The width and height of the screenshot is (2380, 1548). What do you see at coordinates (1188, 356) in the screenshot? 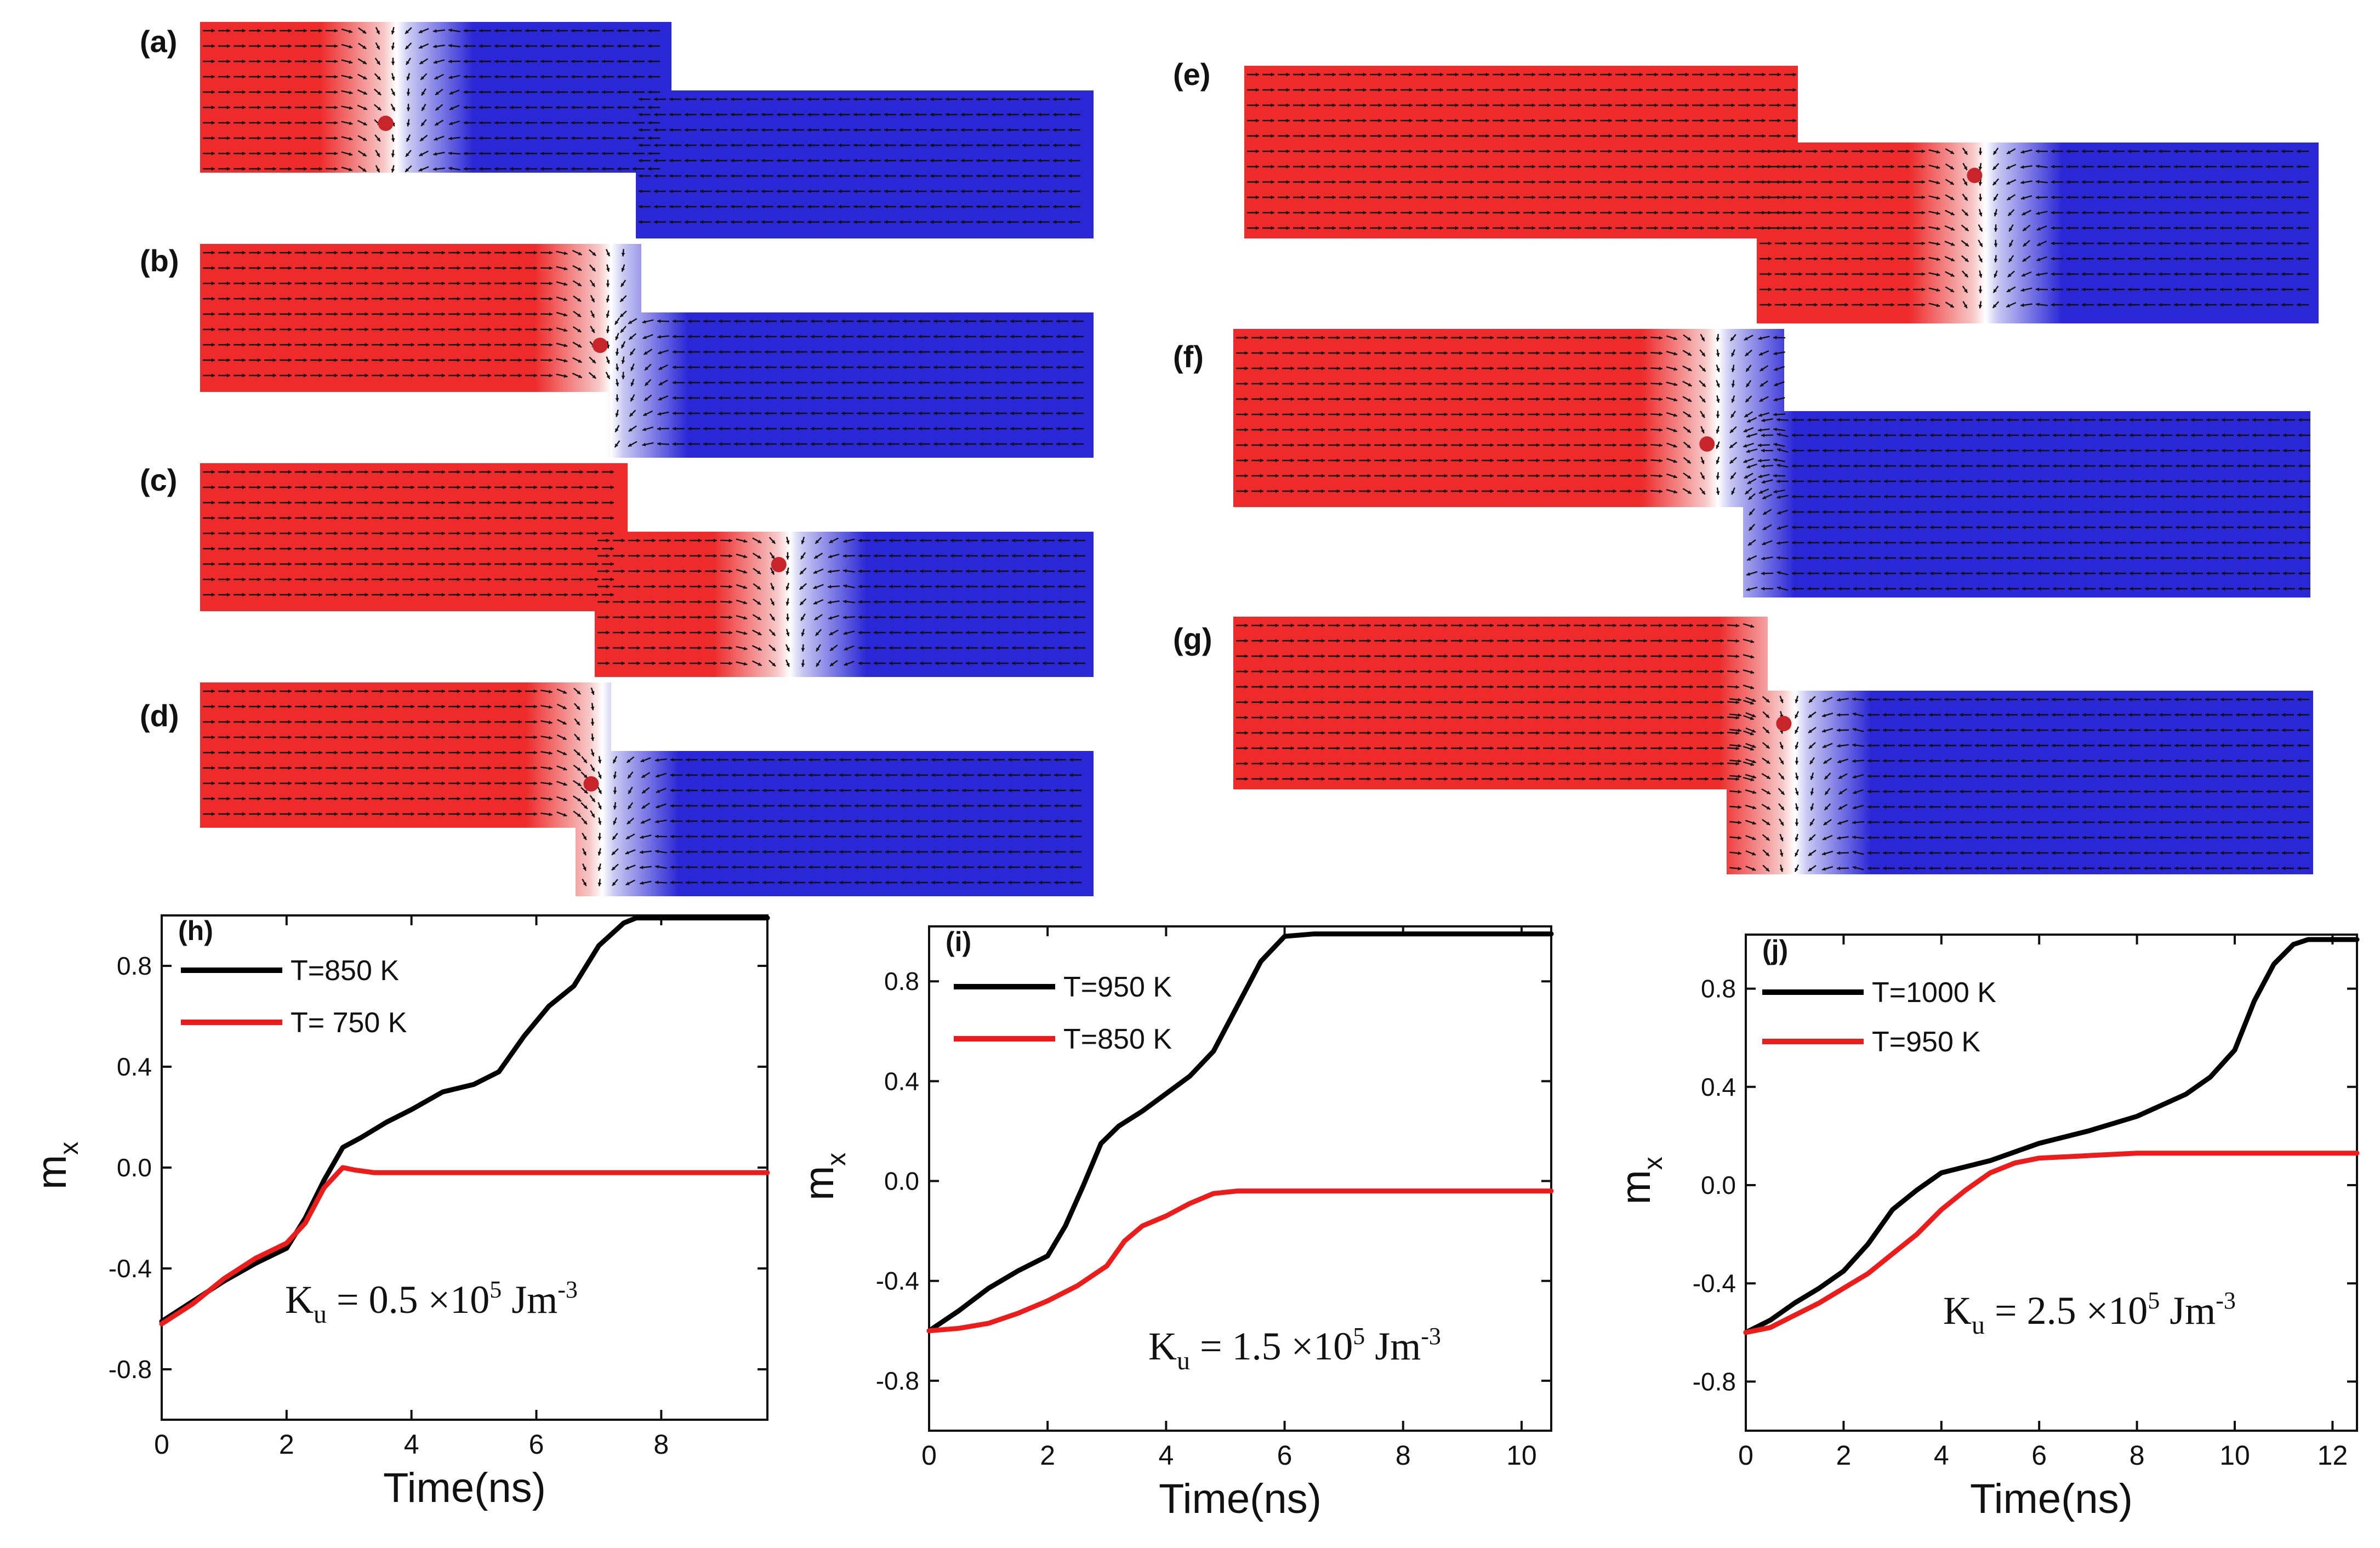
I see `panel-label: (f)` at bounding box center [1188, 356].